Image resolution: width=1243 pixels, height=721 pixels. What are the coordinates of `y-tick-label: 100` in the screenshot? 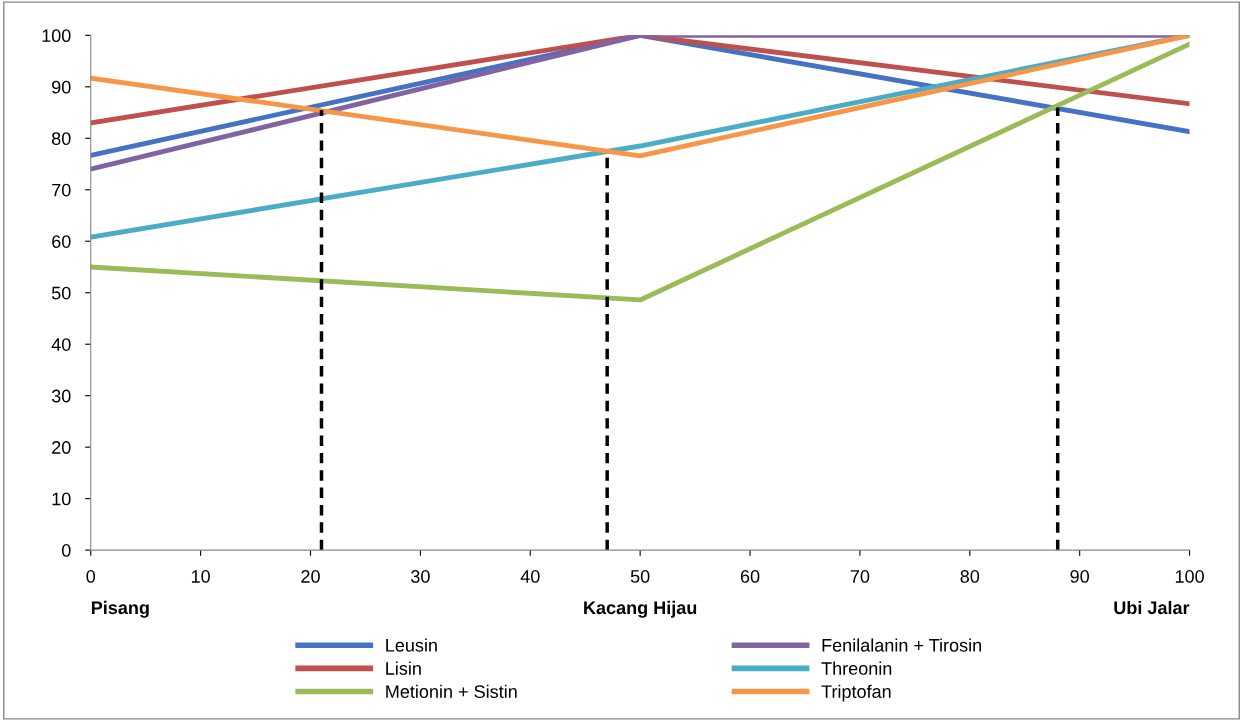 It's located at (56, 36).